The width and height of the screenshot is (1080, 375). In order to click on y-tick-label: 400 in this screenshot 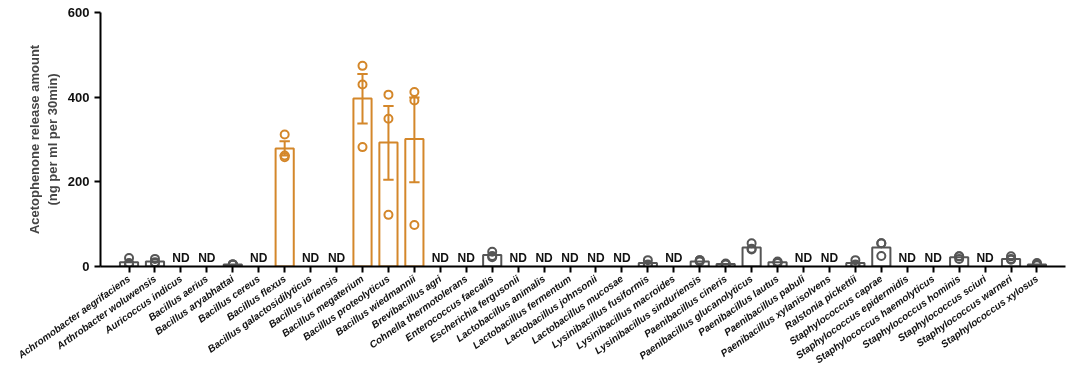, I will do `click(78, 97)`.